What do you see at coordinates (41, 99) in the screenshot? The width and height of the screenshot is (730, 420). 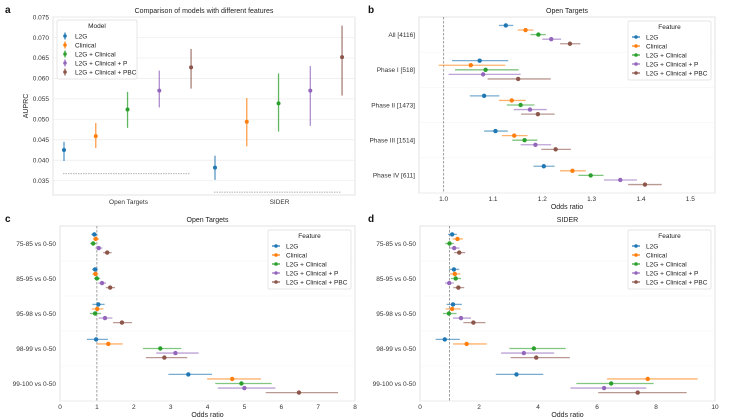 I see `y-tick-label-a: 0.055` at bounding box center [41, 99].